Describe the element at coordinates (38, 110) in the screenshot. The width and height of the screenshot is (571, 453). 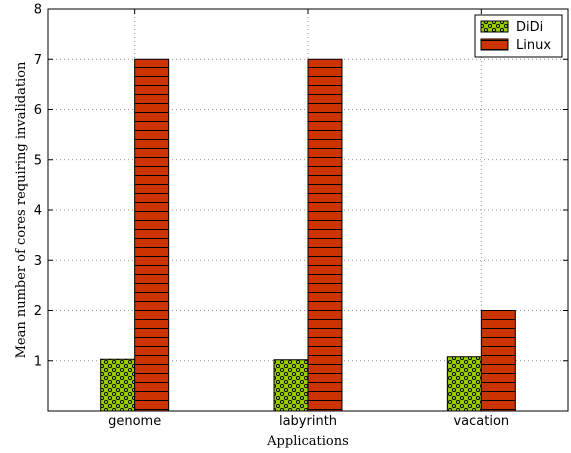
I see `y-tick-label: 6` at that location.